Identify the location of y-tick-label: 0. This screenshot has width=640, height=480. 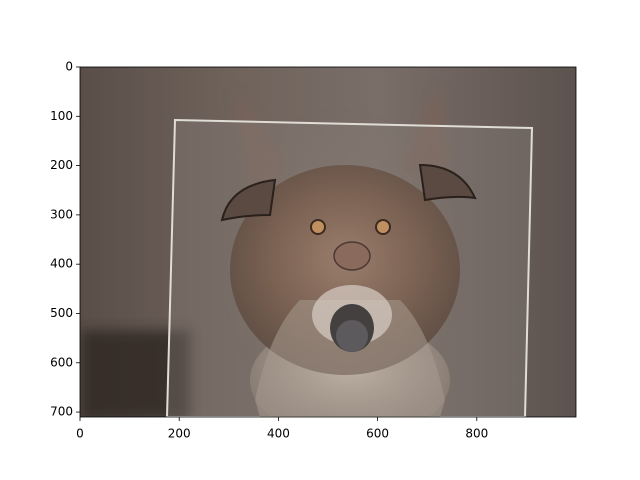
(69, 67).